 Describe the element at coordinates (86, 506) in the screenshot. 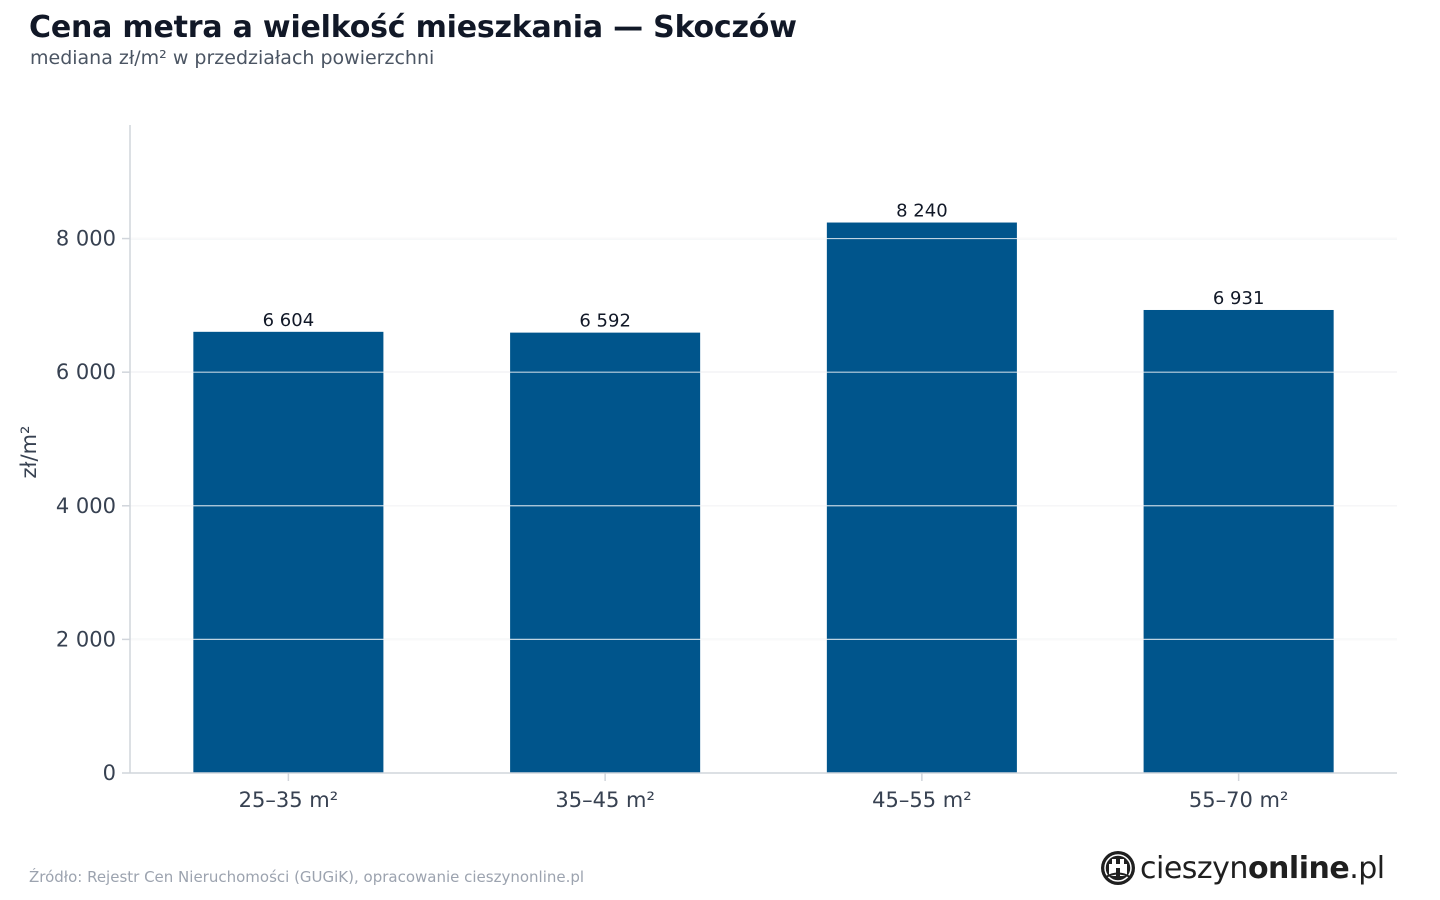

I see `y-tick-label: 4 000` at that location.